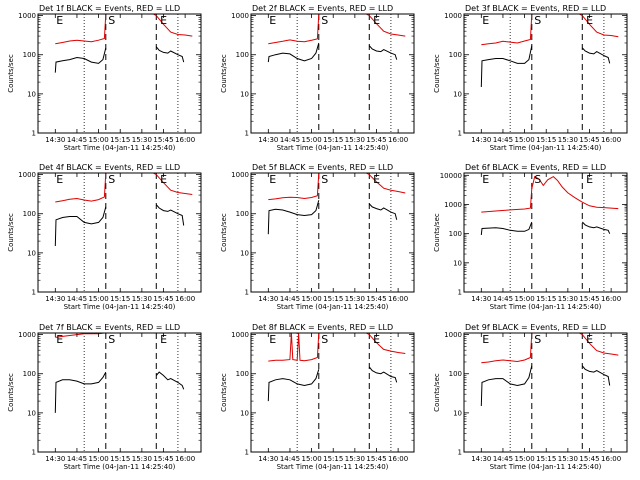 The width and height of the screenshot is (640, 480). Describe the element at coordinates (109, 167) in the screenshot. I see `panel-title: Det 4f BLACK = Events, RED = LLD` at that location.